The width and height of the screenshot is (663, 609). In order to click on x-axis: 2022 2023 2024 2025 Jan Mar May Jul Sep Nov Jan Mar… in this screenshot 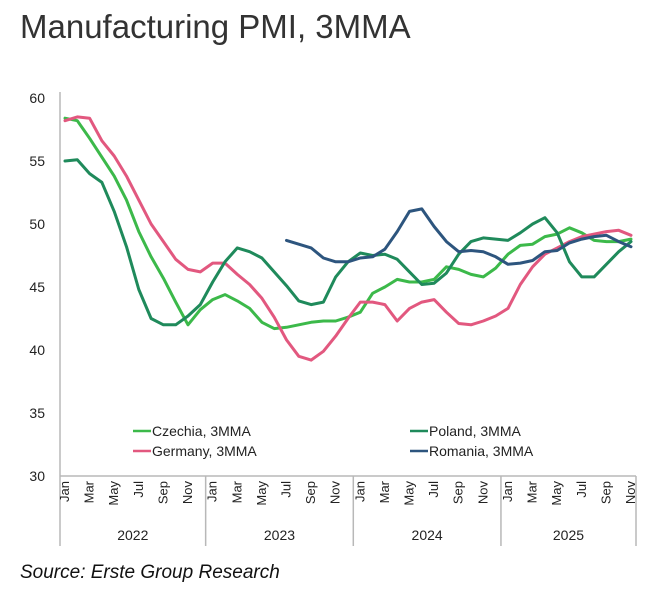, I will do `click(347, 510)`.